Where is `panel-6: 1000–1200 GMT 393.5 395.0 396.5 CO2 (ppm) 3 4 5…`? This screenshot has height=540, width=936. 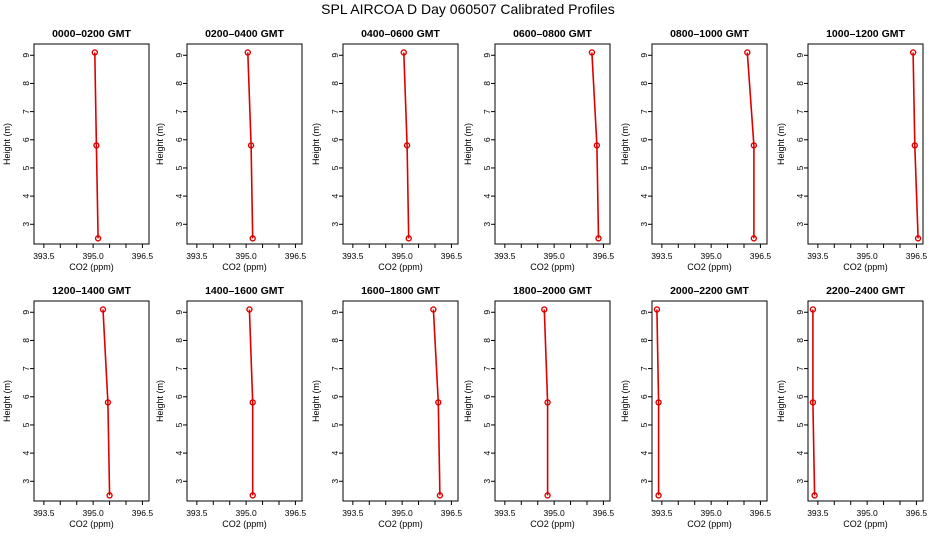
panel-6: 1000–1200 GMT 393.5 395.0 396.5 CO2 (ppm) 3 4 5… is located at coordinates (851, 150).